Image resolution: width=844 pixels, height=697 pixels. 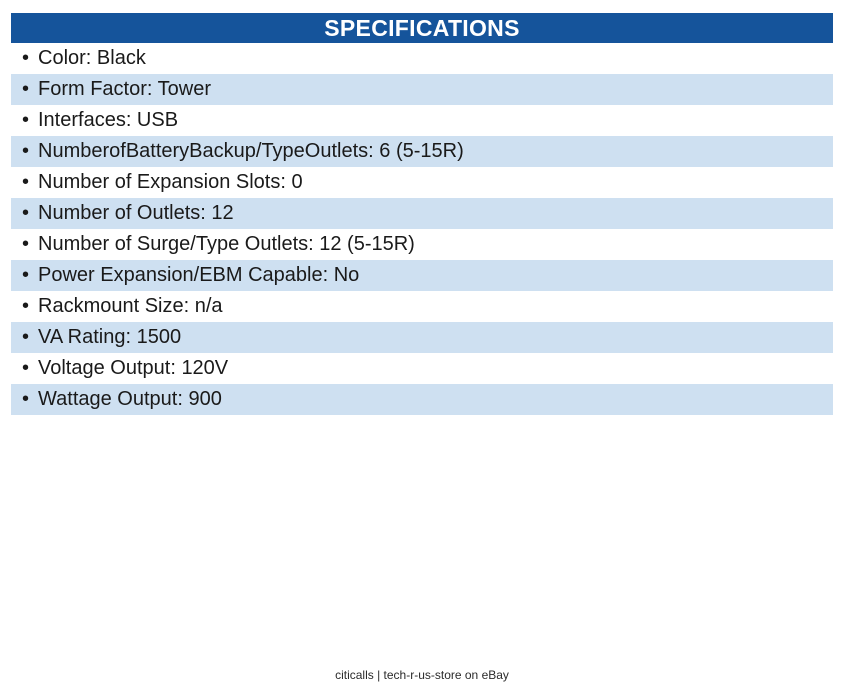 I want to click on spec-row-text: Number of Surge/Type Outlets: 12 (5-15R), so click(x=226, y=244).